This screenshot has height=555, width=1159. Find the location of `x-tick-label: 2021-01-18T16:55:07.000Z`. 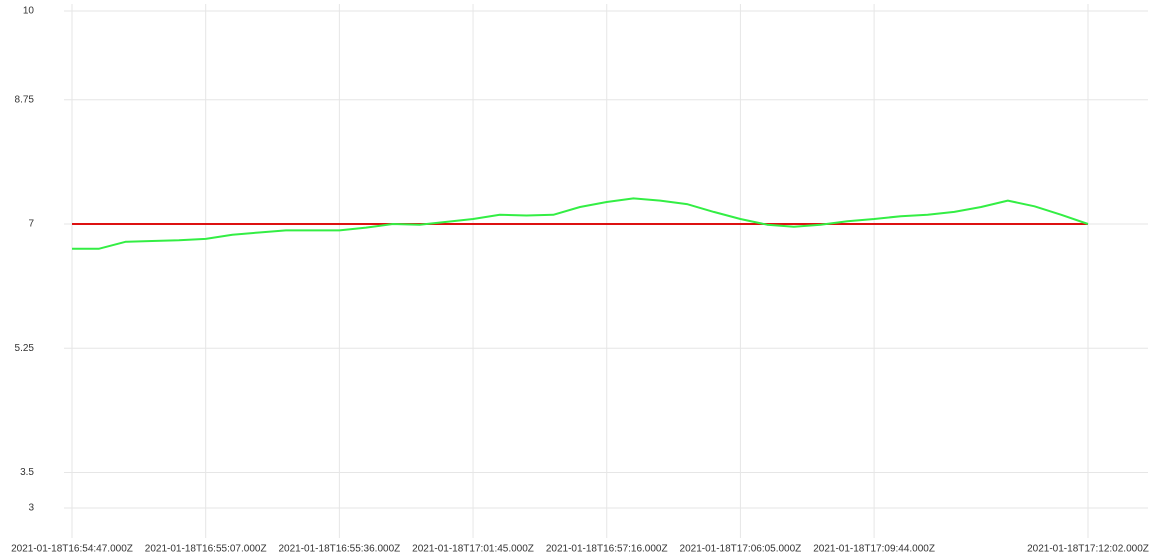

x-tick-label: 2021-01-18T16:55:07.000Z is located at coordinates (206, 549).